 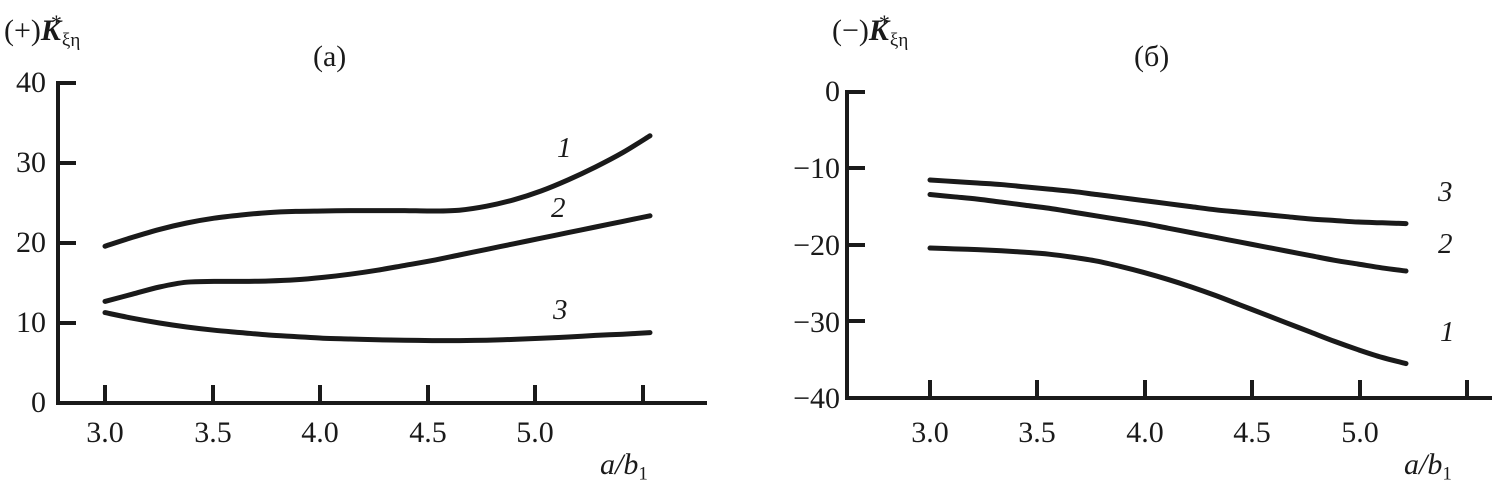 What do you see at coordinates (320, 432) in the screenshot?
I see `panel-a-xtick-4-0: 4.0` at bounding box center [320, 432].